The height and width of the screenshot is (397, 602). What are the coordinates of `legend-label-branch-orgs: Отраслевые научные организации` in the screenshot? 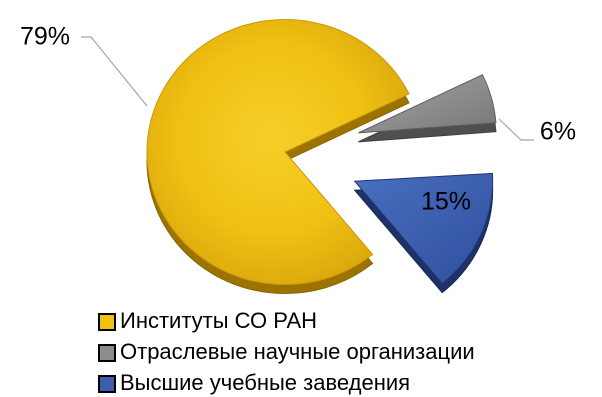 It's located at (297, 351).